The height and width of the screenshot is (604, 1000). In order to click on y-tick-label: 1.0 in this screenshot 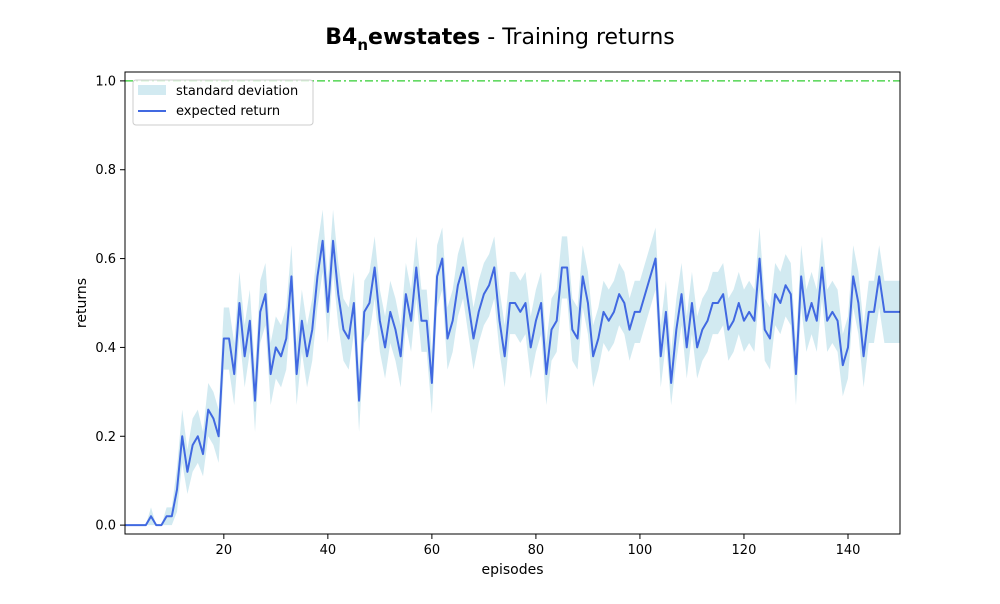, I will do `click(105, 81)`.